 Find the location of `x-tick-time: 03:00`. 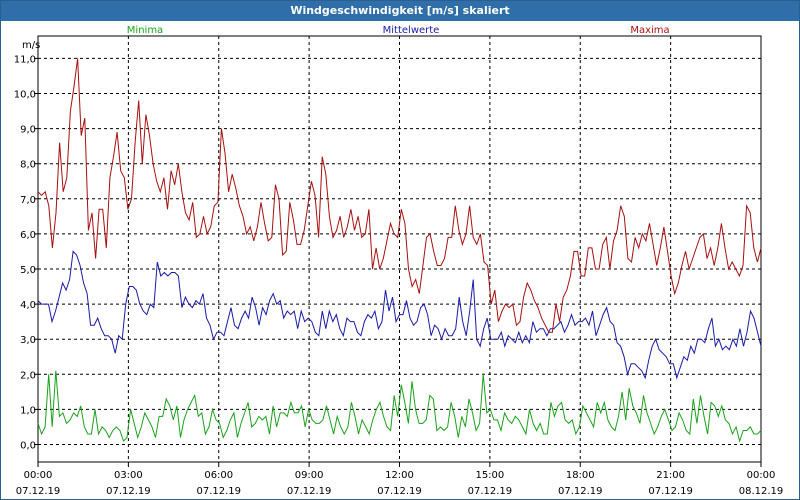

x-tick-time: 03:00 is located at coordinates (128, 475).